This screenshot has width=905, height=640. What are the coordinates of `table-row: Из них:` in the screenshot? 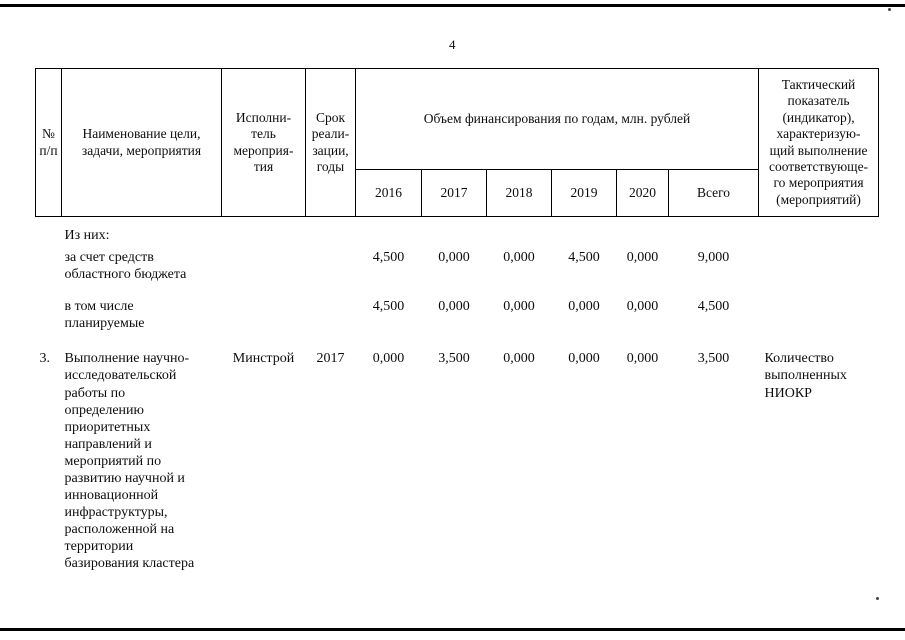 It's located at (457, 232).